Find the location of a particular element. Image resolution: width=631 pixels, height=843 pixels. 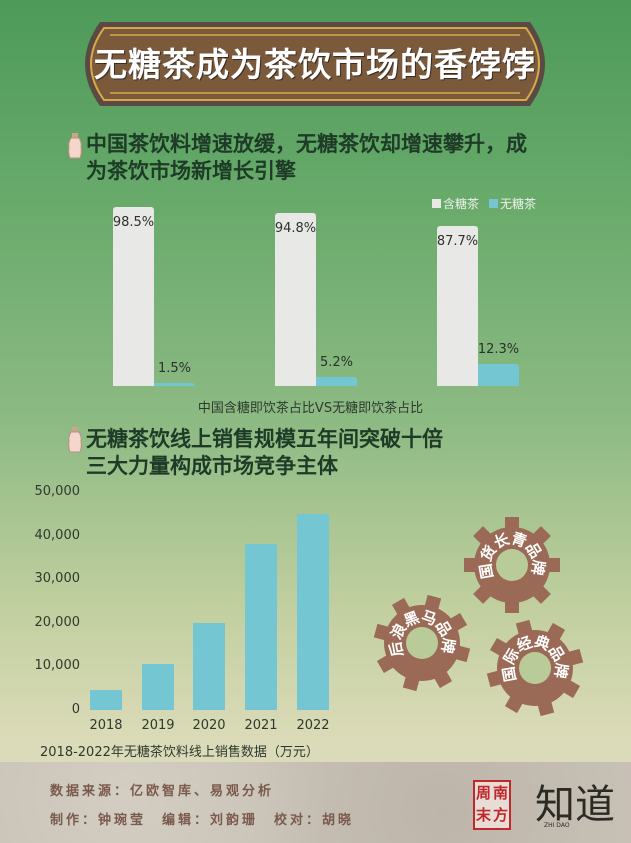

data-label: 5.2% is located at coordinates (336, 362).